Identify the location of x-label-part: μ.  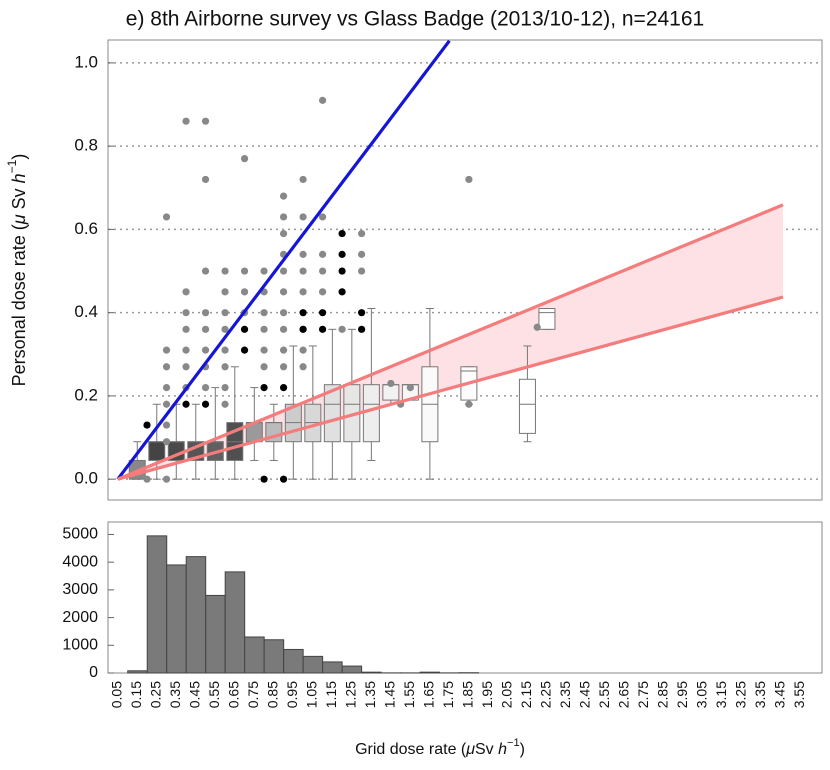
(470, 749).